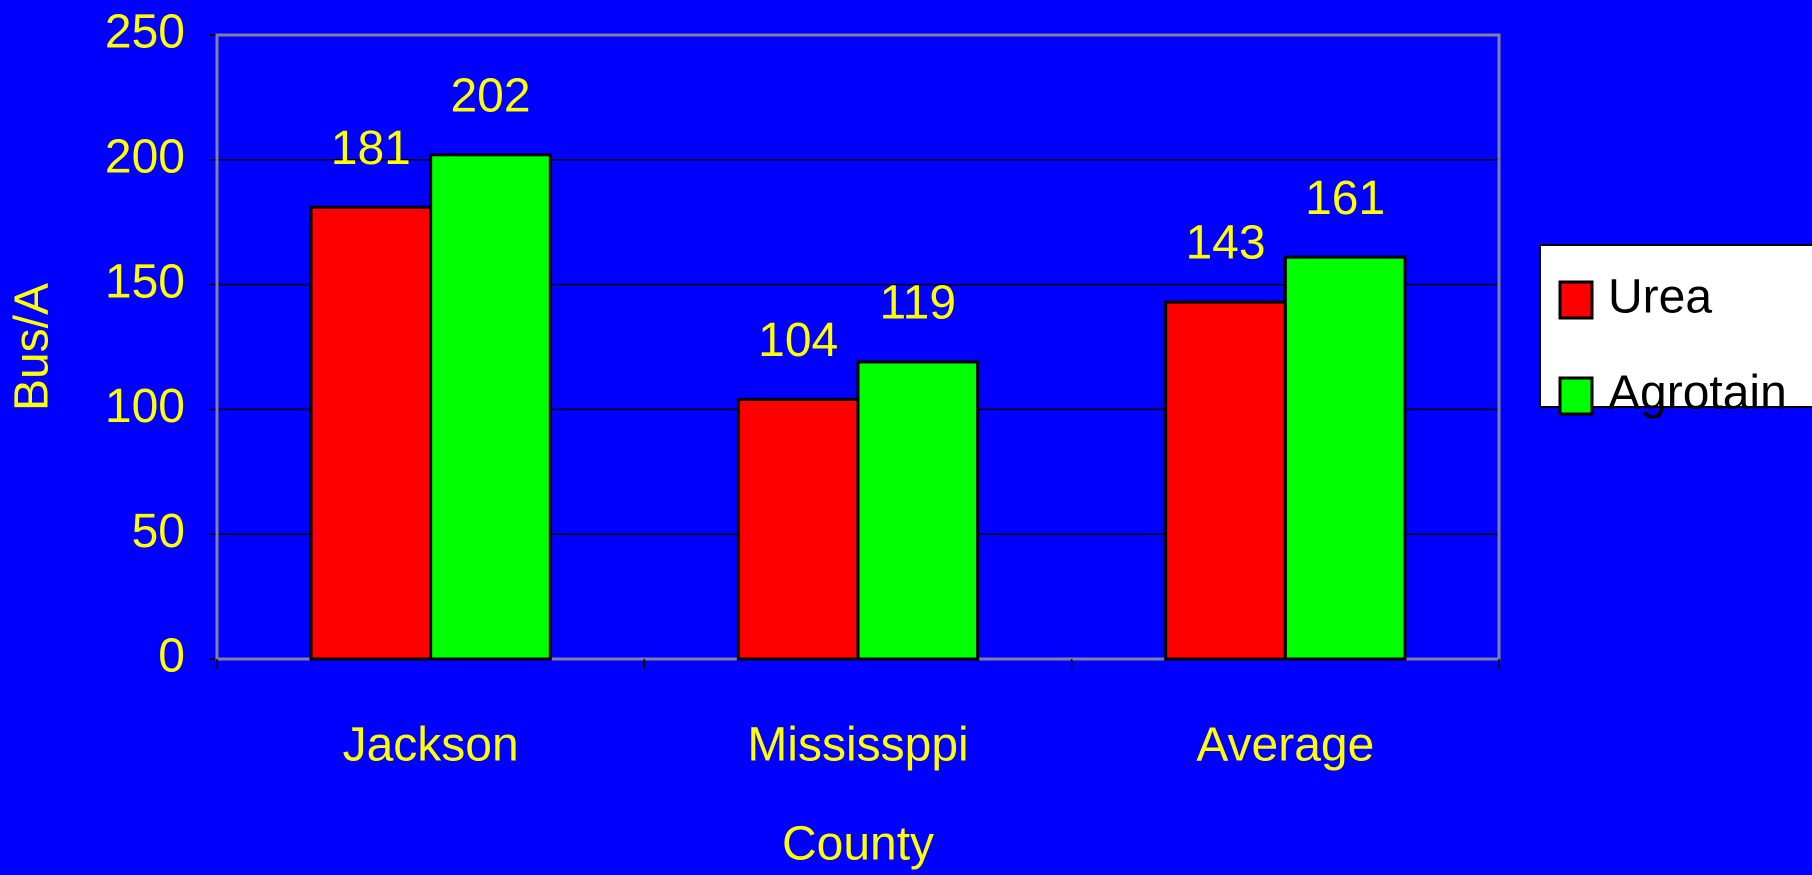  What do you see at coordinates (158, 531) in the screenshot?
I see `y-tick-label: 50` at bounding box center [158, 531].